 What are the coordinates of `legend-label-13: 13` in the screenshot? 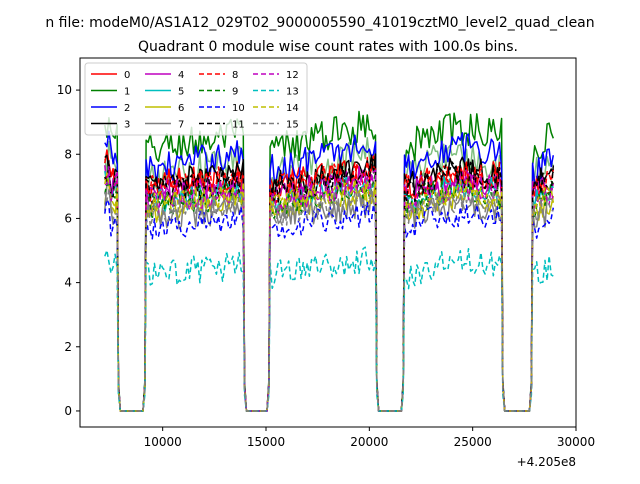 It's located at (292, 92).